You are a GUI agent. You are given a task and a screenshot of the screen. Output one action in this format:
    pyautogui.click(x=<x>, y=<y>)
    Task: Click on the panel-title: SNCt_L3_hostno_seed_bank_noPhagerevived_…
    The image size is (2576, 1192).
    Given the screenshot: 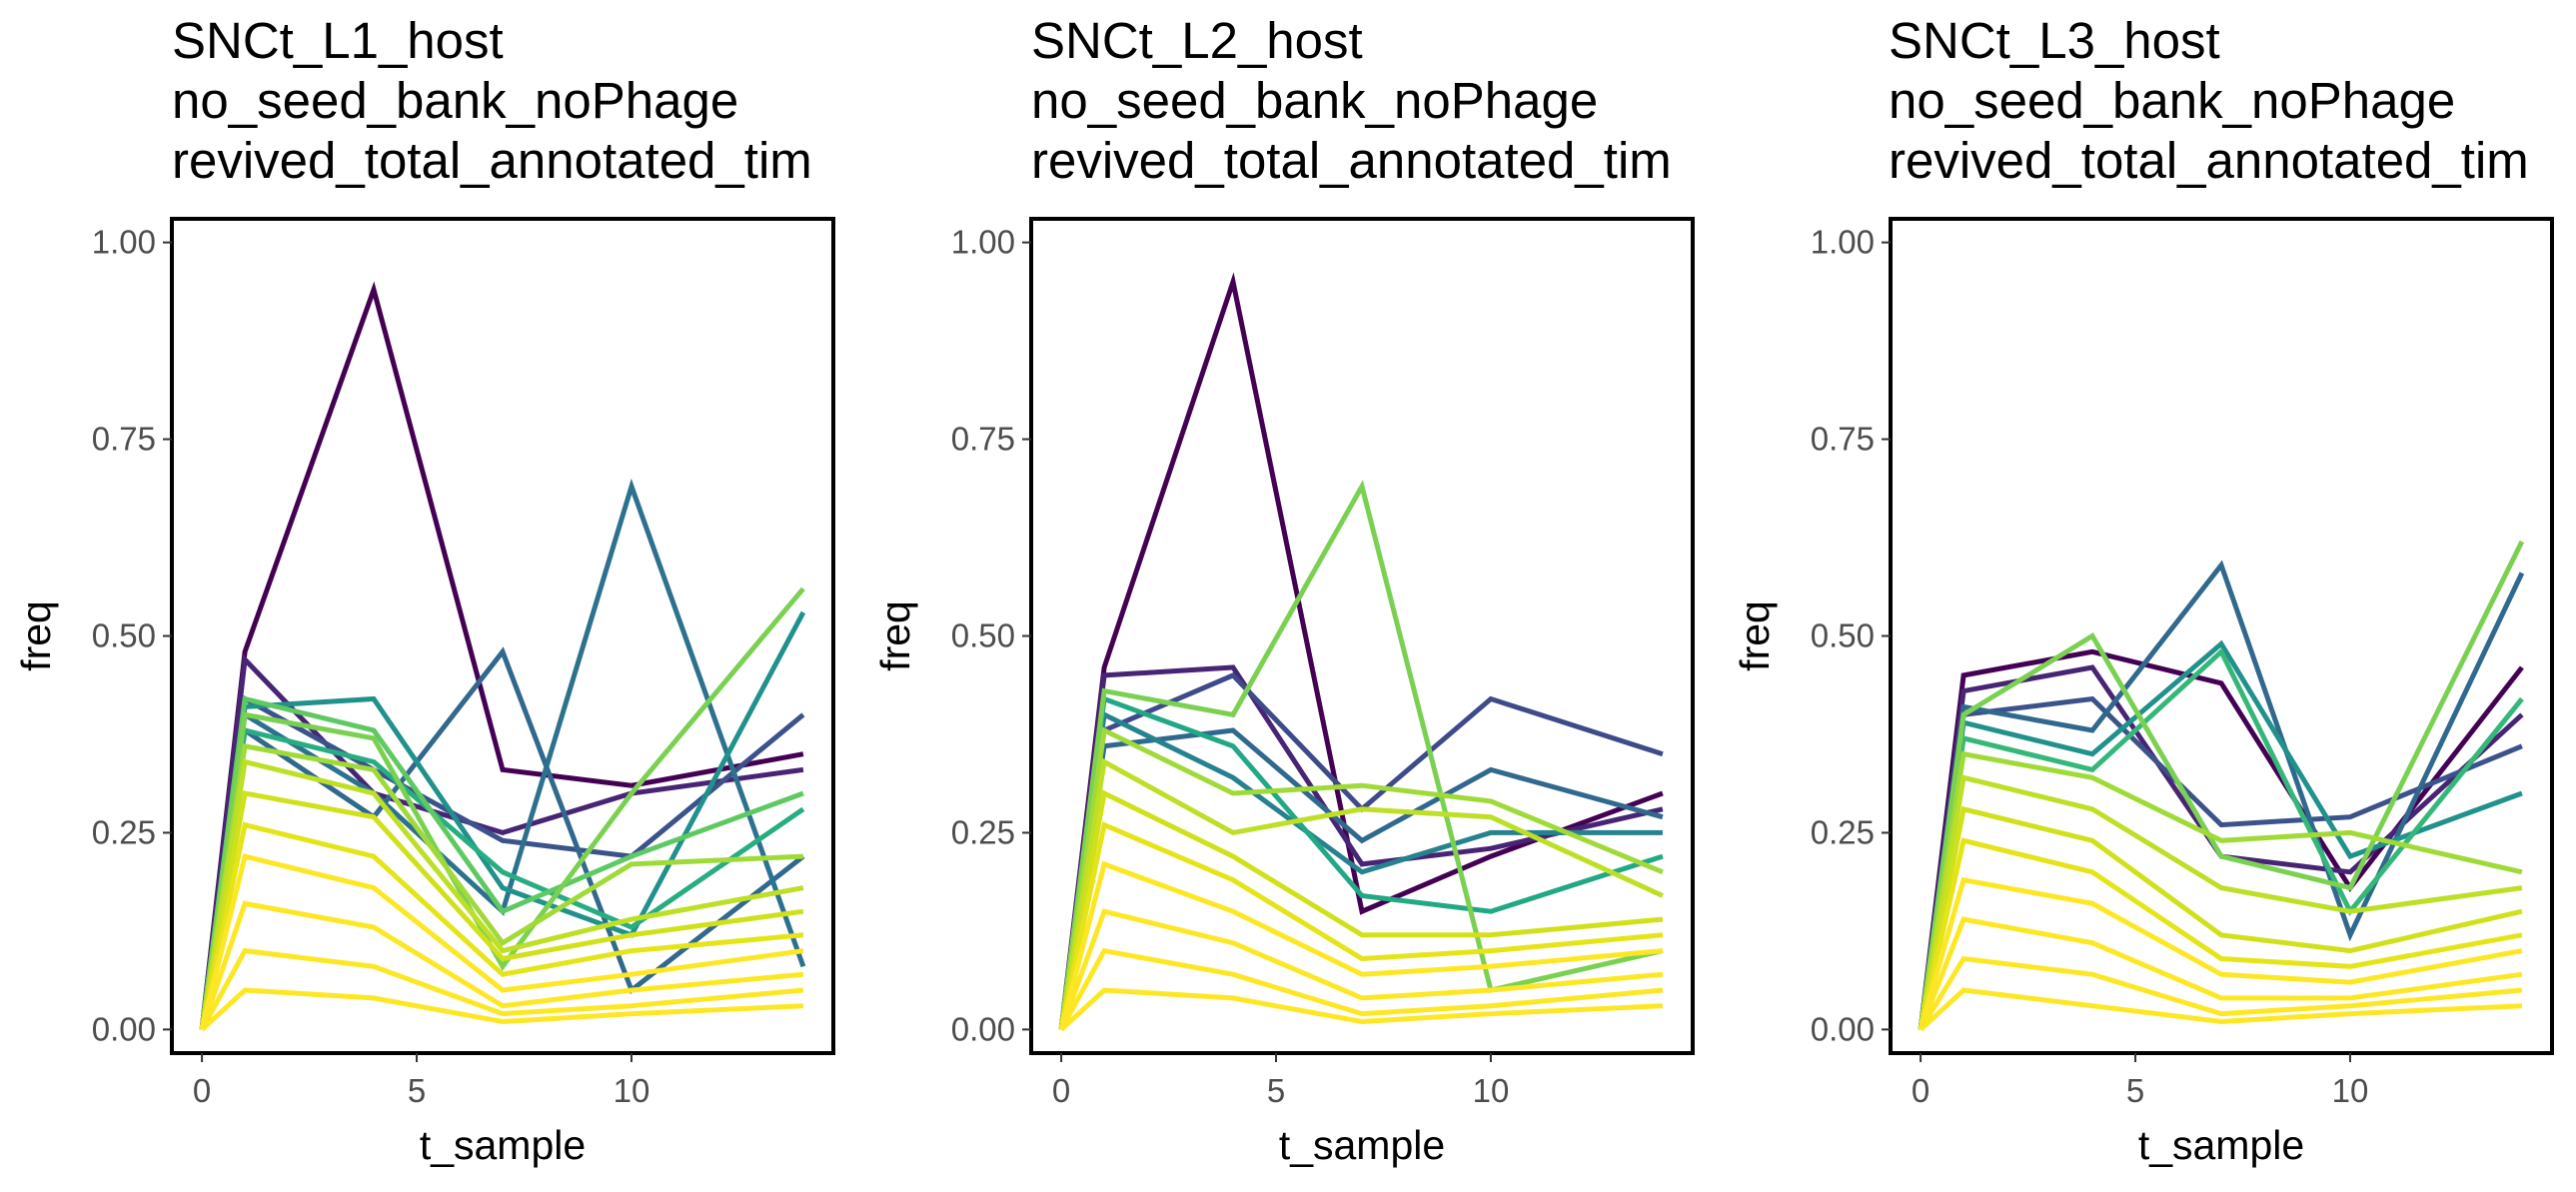 What is the action you would take?
    pyautogui.click(x=2209, y=100)
    